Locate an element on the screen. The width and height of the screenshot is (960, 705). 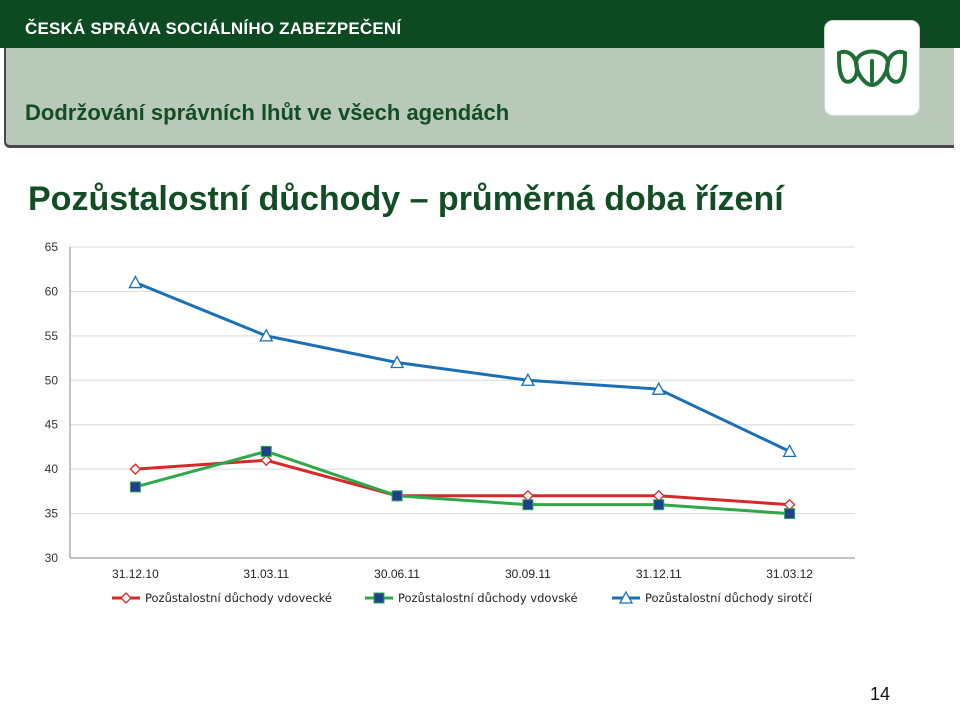
y-tick-label: 50 is located at coordinates (52, 380).